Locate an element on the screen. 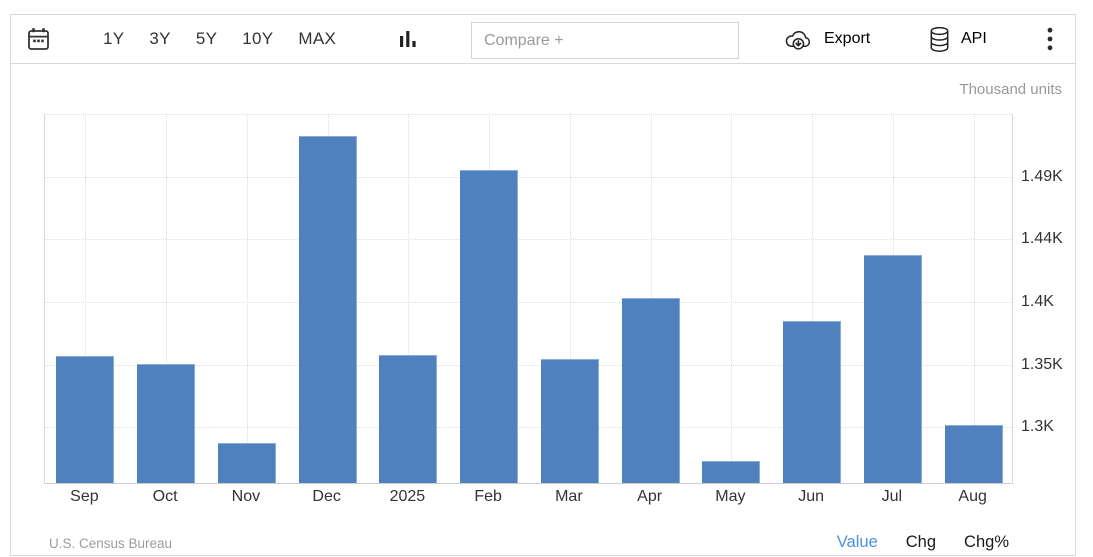  x-axis-label-sep: Sep is located at coordinates (84, 496).